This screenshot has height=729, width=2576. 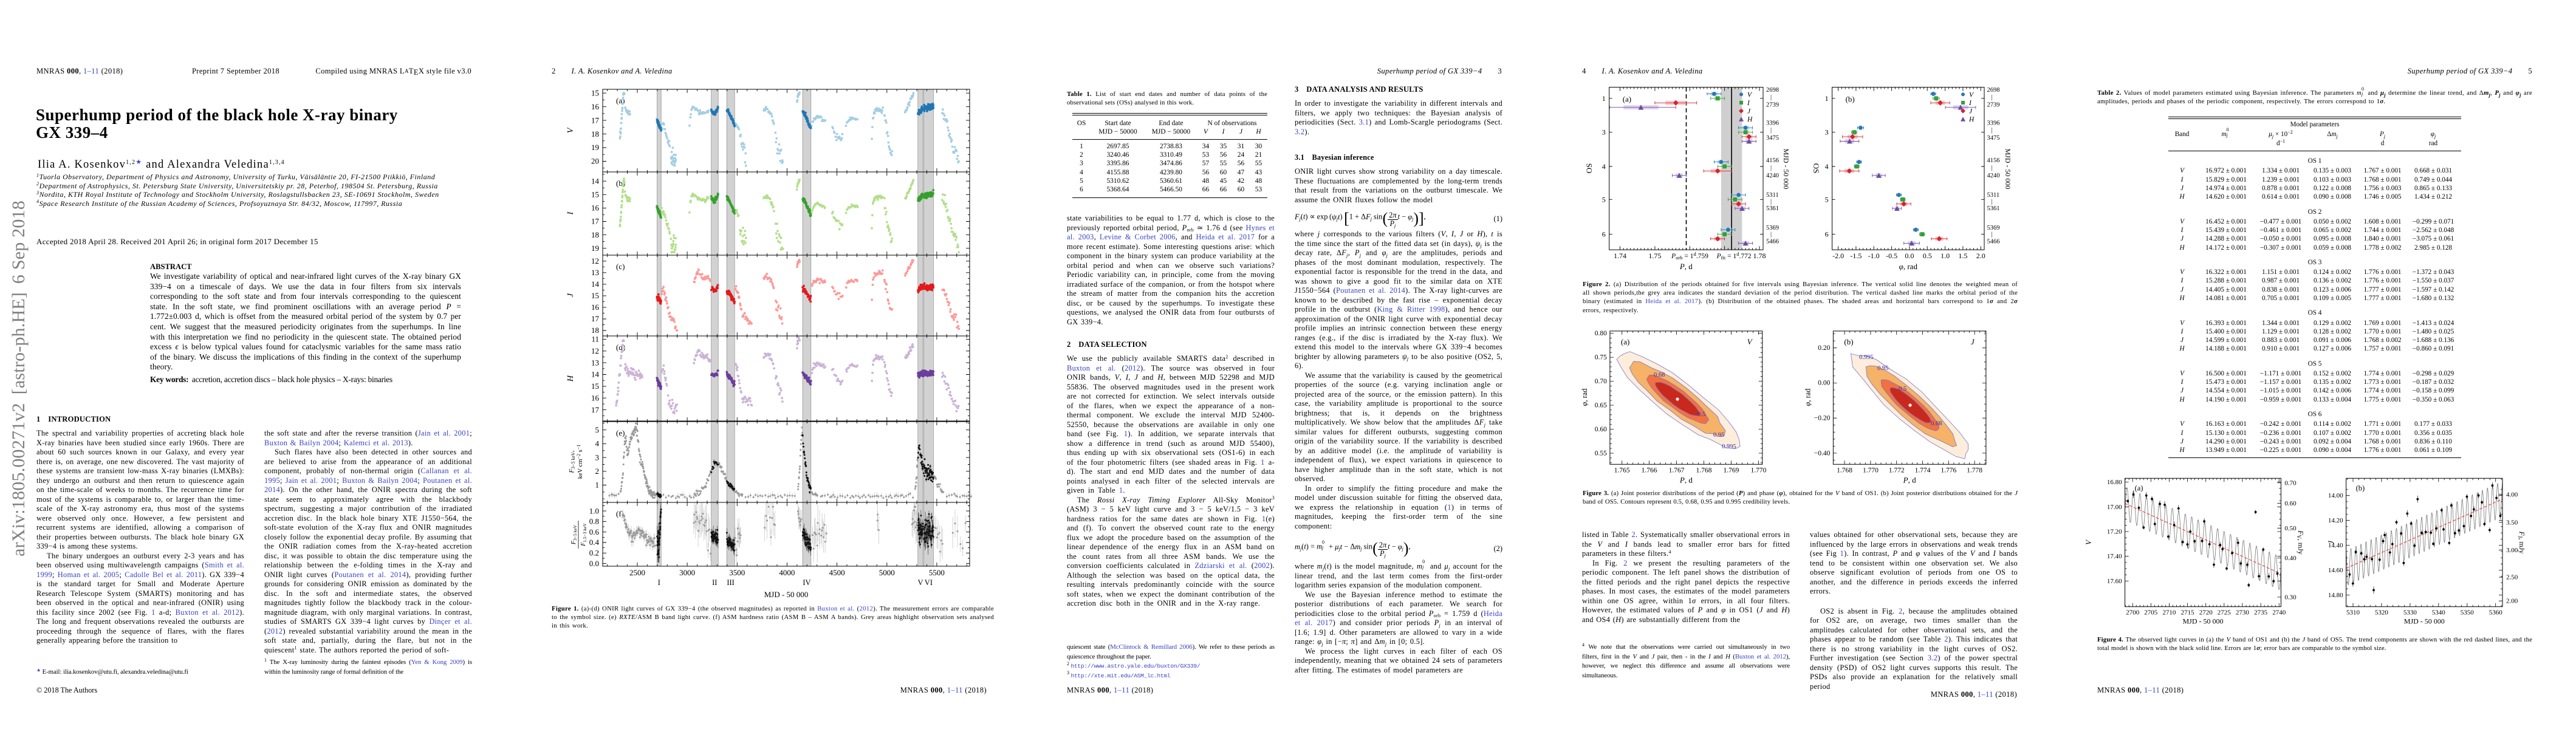 What do you see at coordinates (1585, 397) in the screenshot?
I see `svg-text: φ, rad` at bounding box center [1585, 397].